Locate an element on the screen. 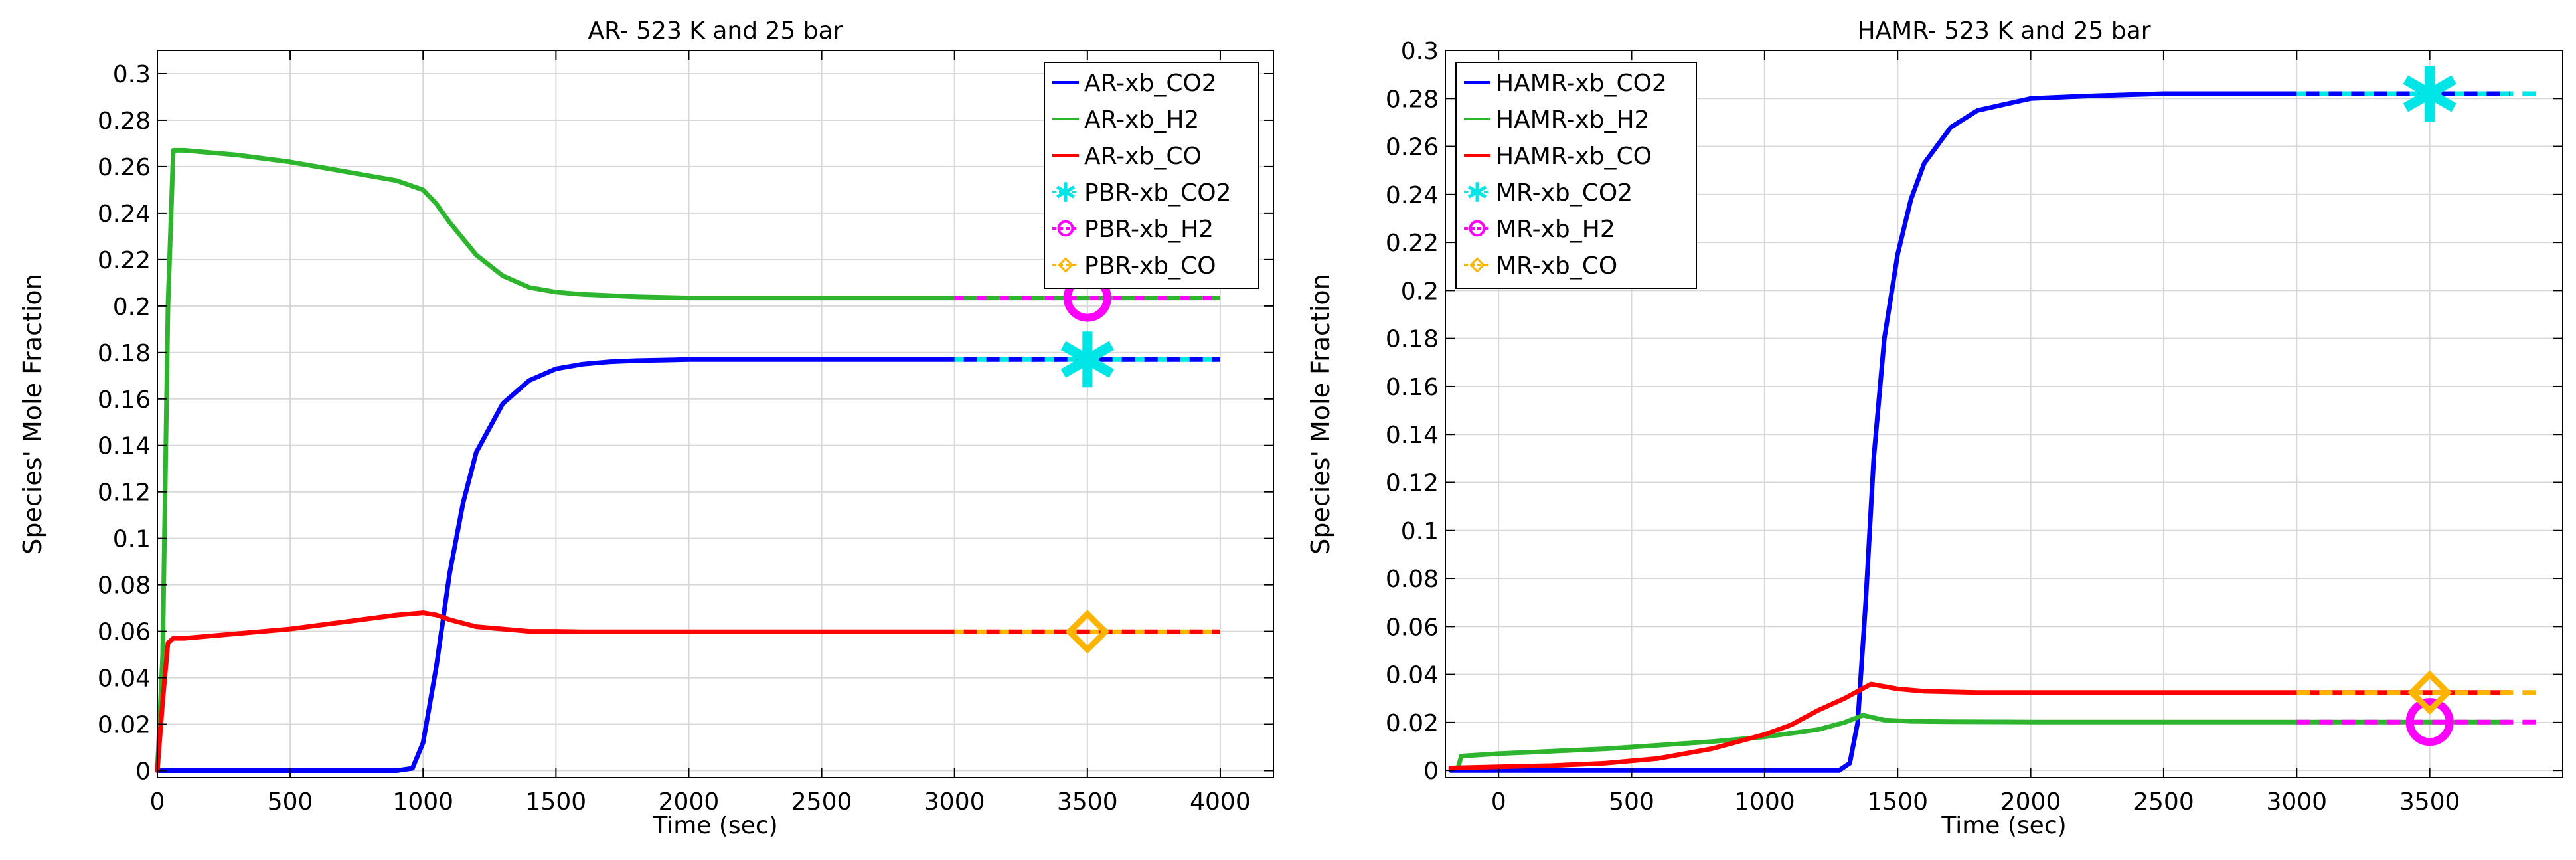  legend-label: MR-xb_CO2 is located at coordinates (1564, 193).